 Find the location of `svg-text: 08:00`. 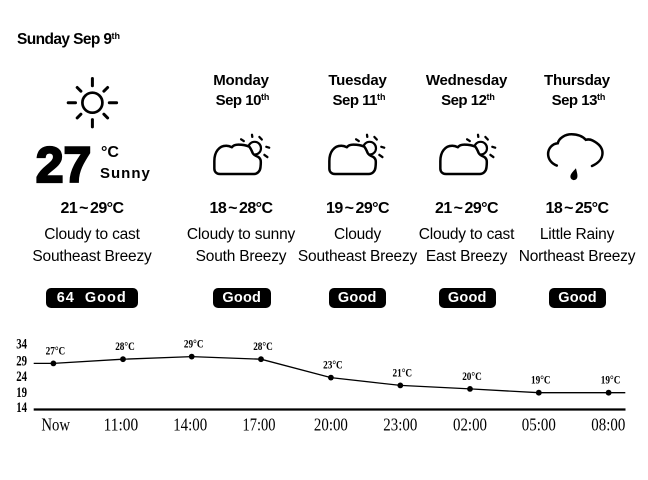

svg-text: 08:00 is located at coordinates (608, 424).